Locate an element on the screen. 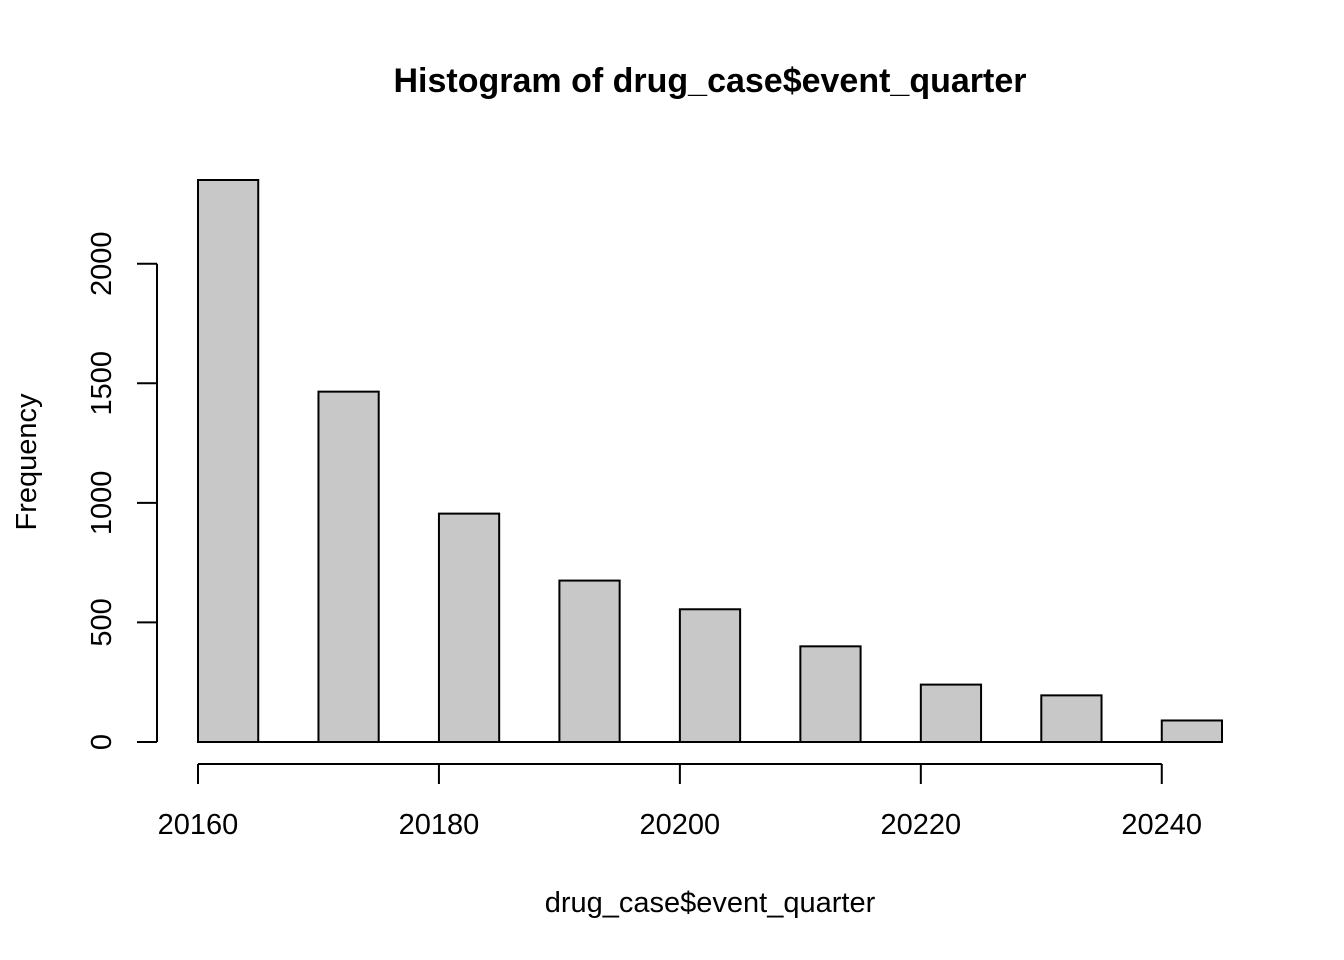 This screenshot has width=1344, height=960. x-tick-label-20180: 20180 is located at coordinates (439, 825).